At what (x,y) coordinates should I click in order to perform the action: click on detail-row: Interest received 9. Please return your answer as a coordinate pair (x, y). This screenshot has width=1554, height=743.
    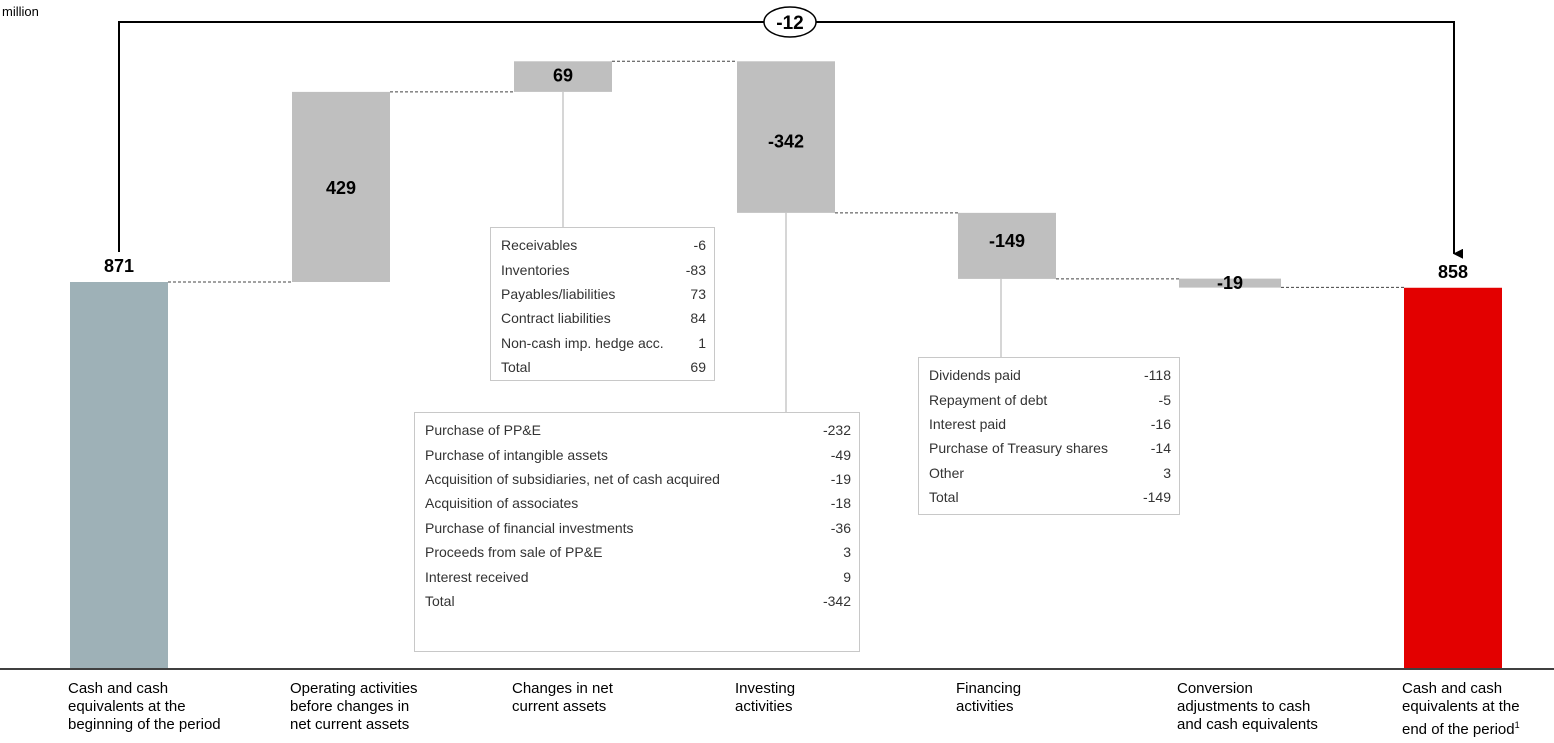
    Looking at the image, I should click on (638, 576).